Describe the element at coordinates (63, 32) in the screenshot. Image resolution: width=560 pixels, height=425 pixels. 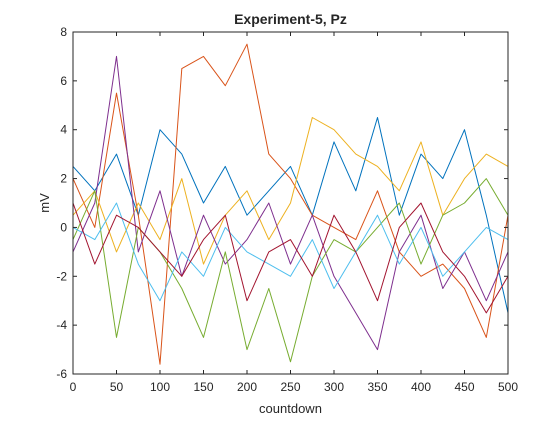
I see `y-tick-label: 8` at that location.